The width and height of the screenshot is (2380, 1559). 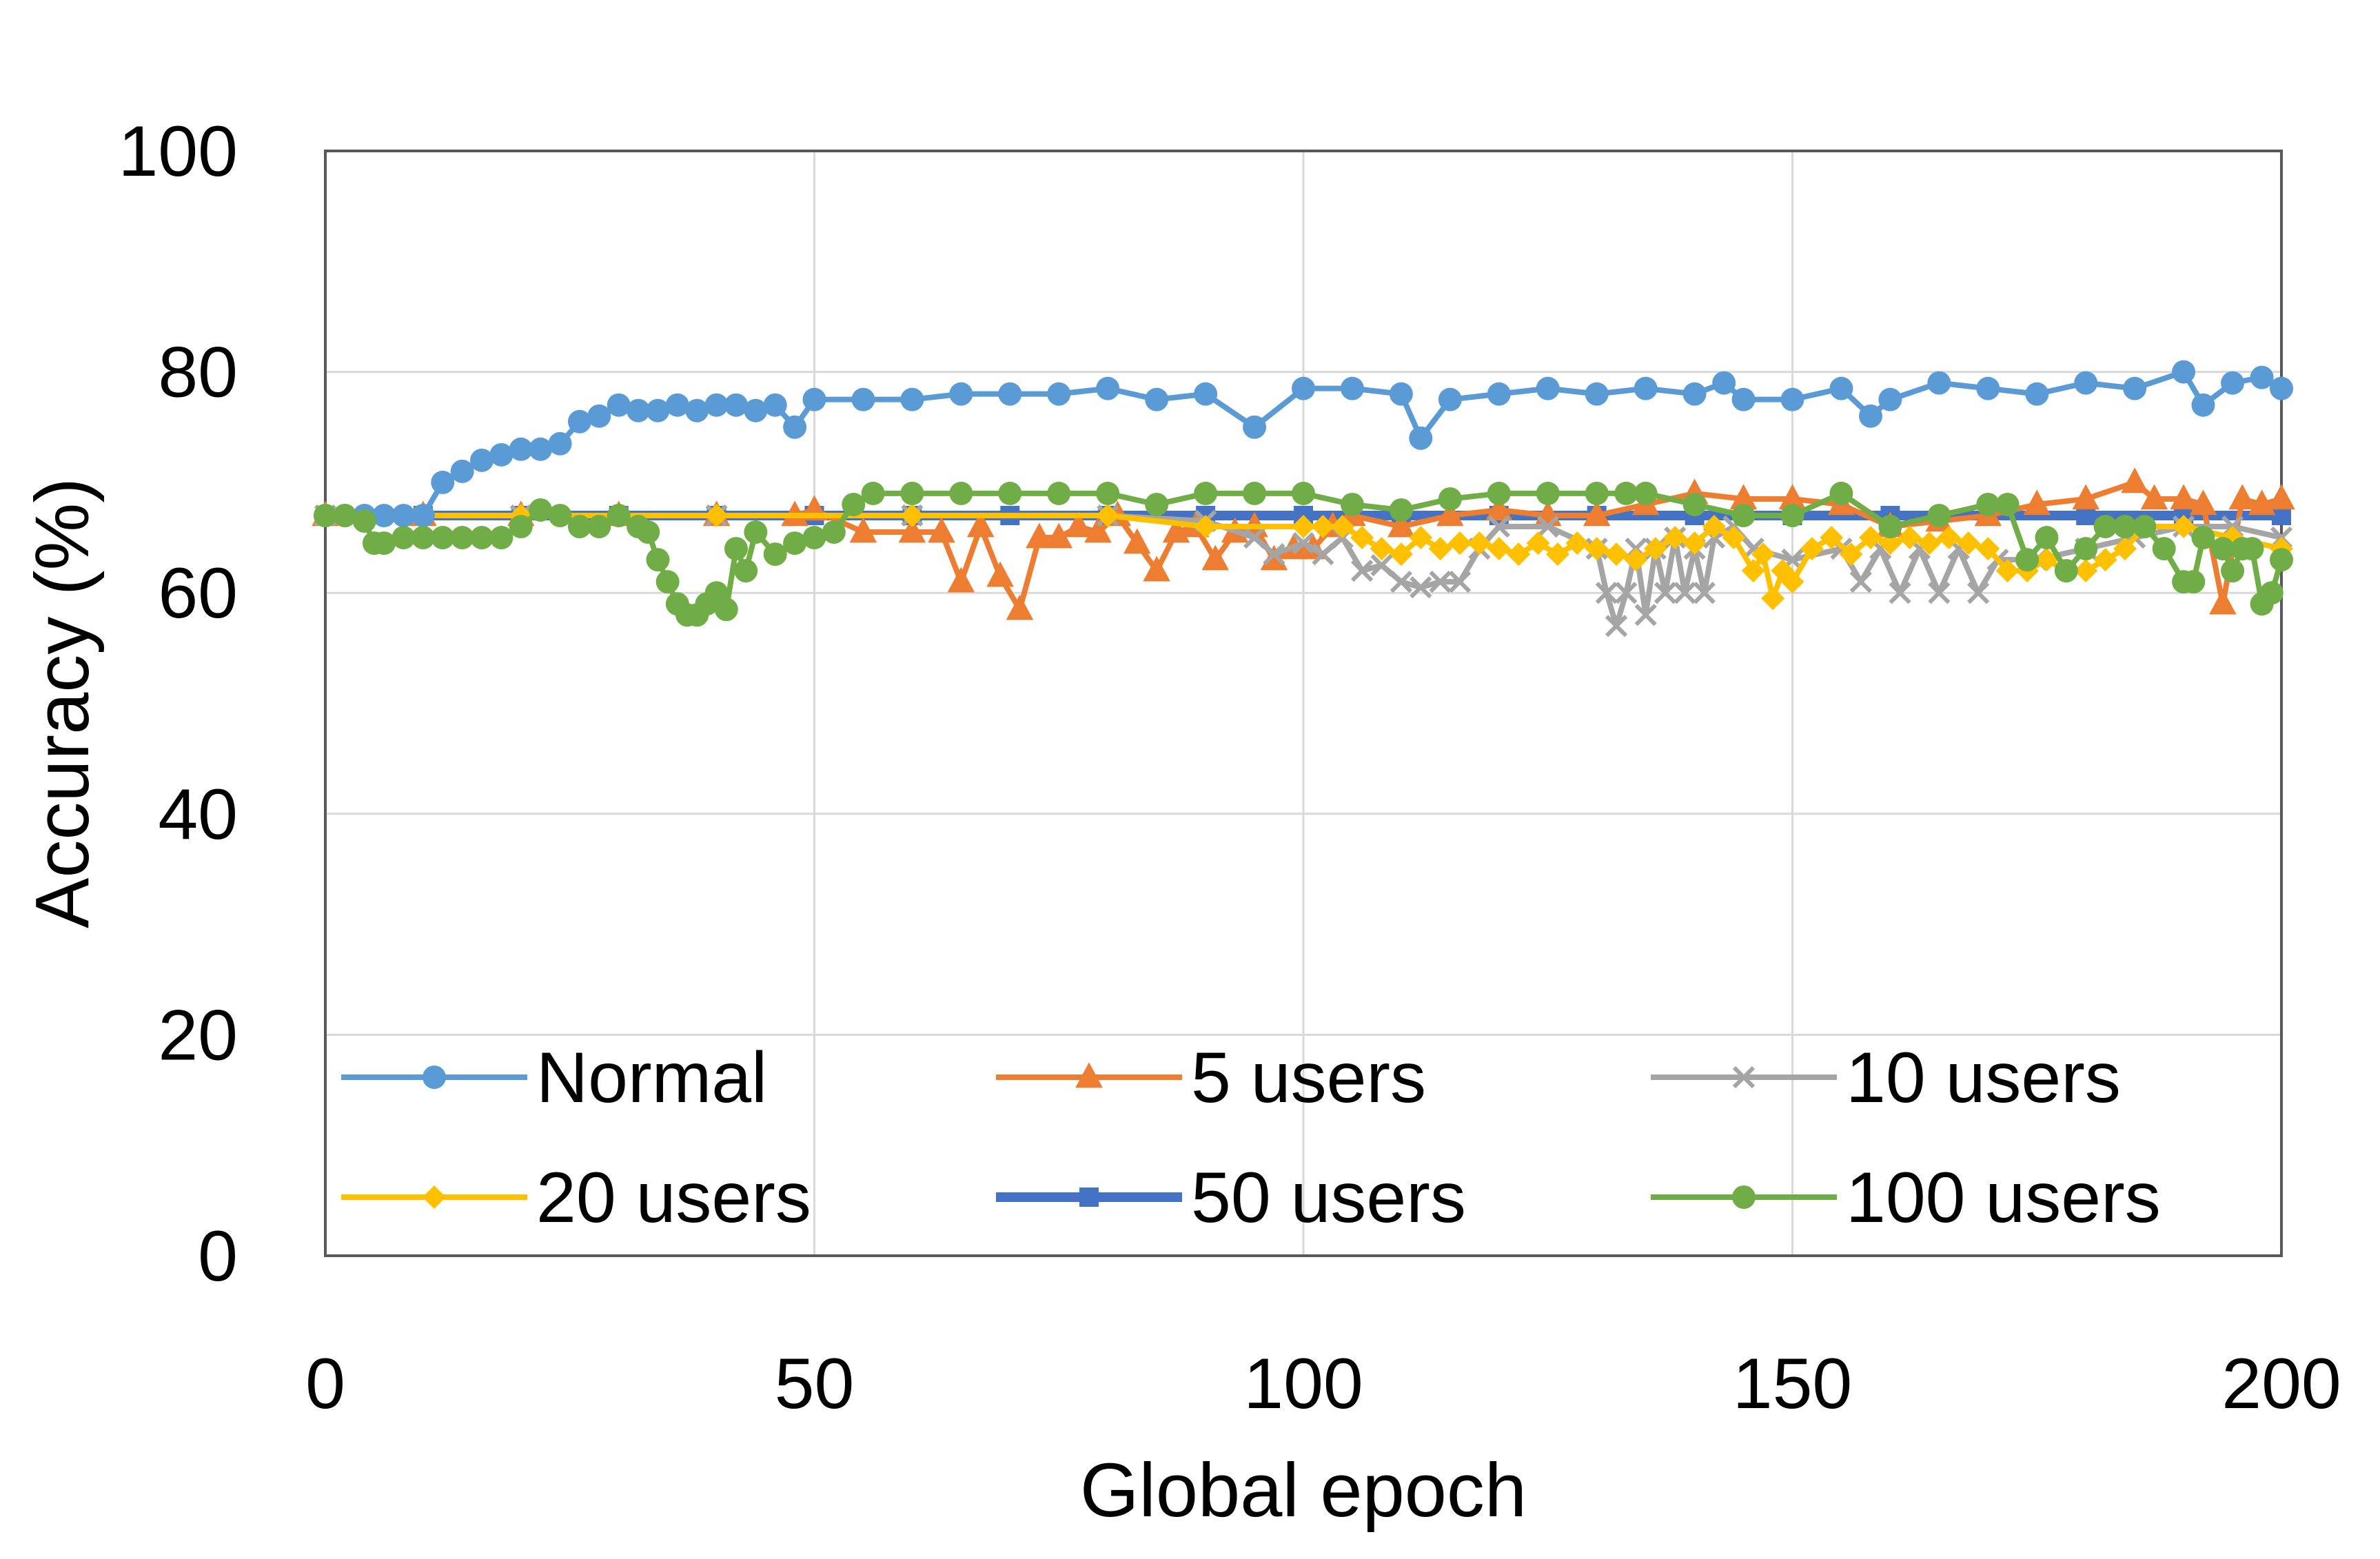 What do you see at coordinates (178, 152) in the screenshot?
I see `y-tick-label: 100` at bounding box center [178, 152].